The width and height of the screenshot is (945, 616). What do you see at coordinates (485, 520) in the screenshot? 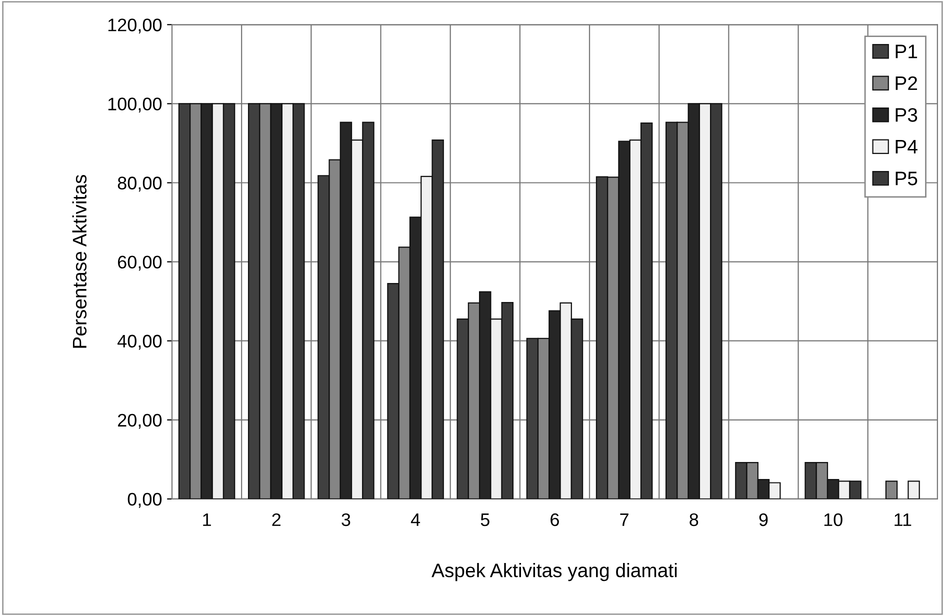
I see `x-tick-label: 5` at bounding box center [485, 520].